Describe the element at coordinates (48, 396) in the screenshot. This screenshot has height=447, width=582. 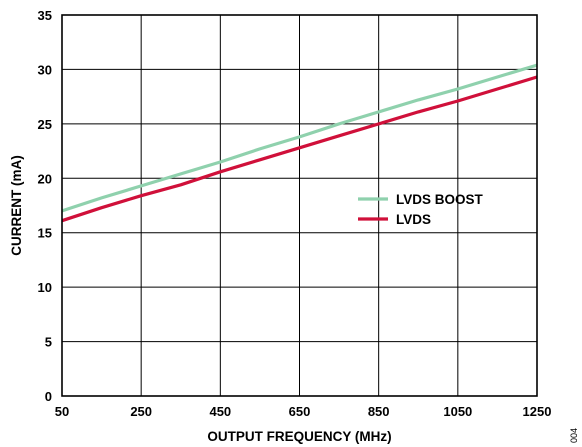
I see `y-tick-label: 0` at that location.